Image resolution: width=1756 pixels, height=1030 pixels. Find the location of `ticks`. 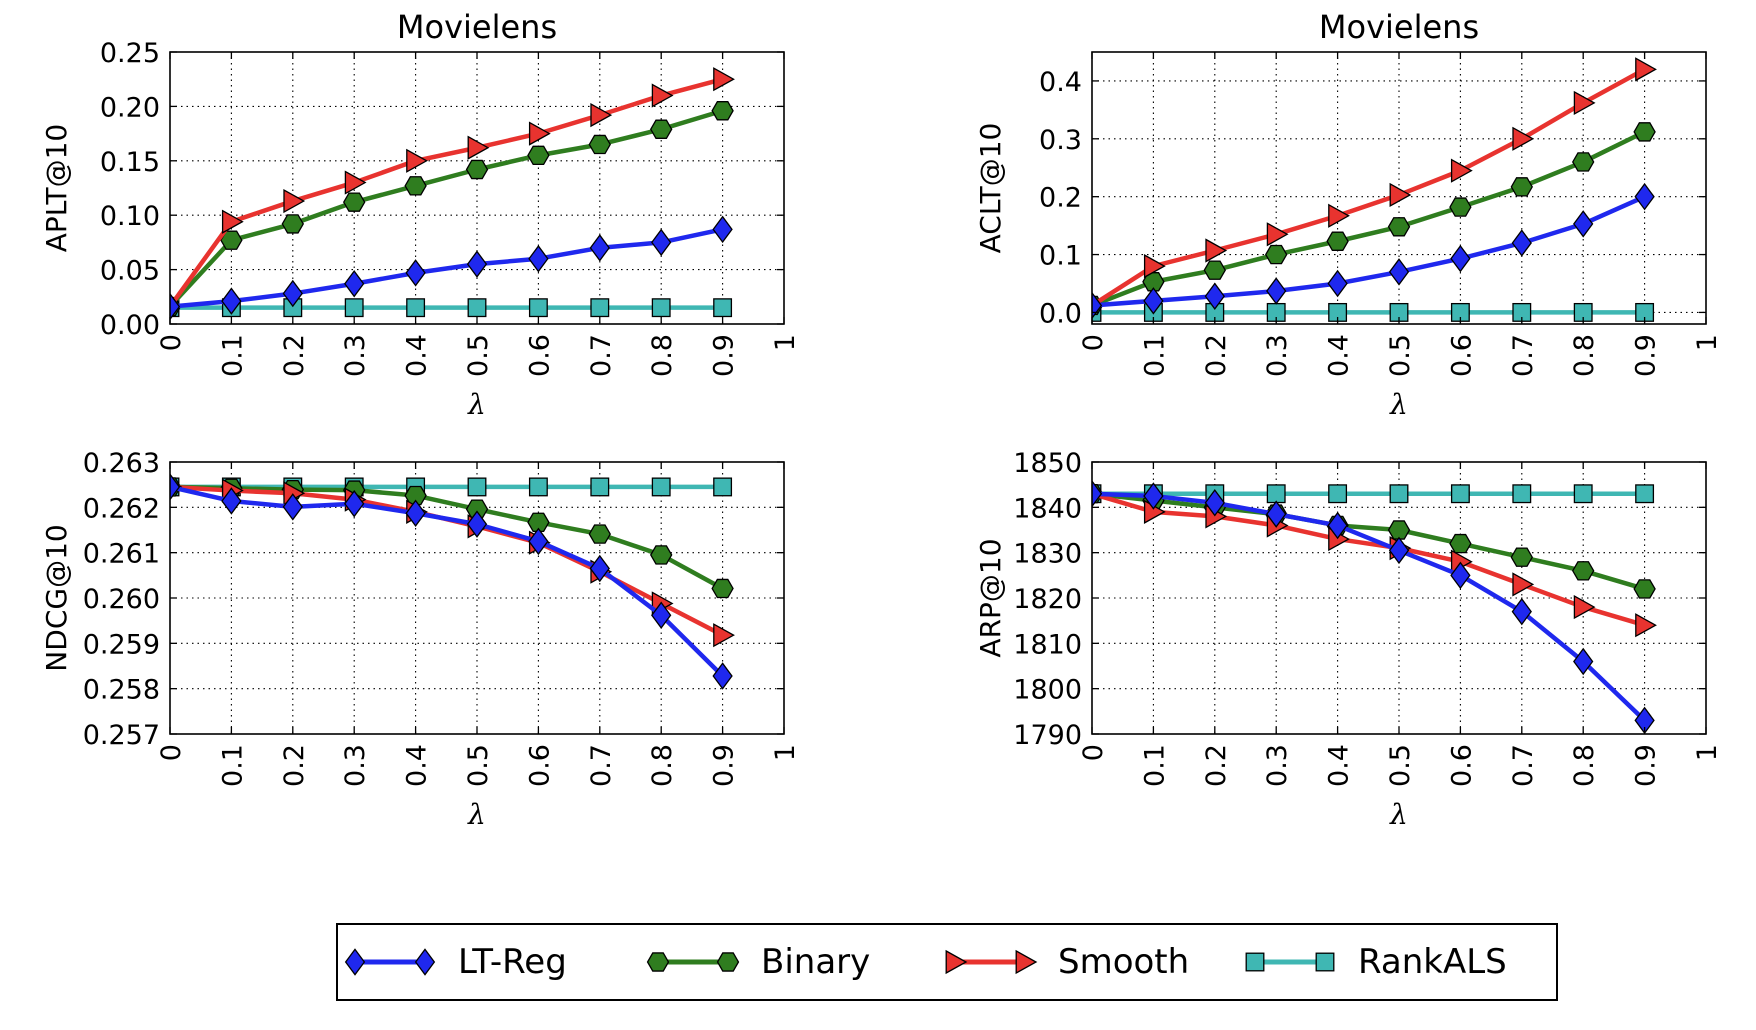

ticks is located at coordinates (477, 188).